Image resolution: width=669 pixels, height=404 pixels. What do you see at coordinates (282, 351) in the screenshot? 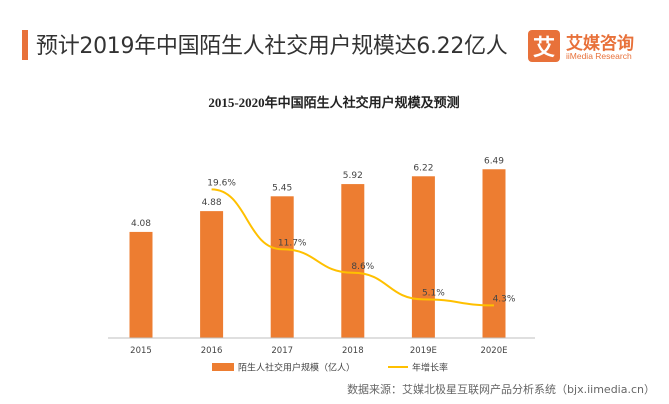
I see `x-tick-2017: 2017` at bounding box center [282, 351].